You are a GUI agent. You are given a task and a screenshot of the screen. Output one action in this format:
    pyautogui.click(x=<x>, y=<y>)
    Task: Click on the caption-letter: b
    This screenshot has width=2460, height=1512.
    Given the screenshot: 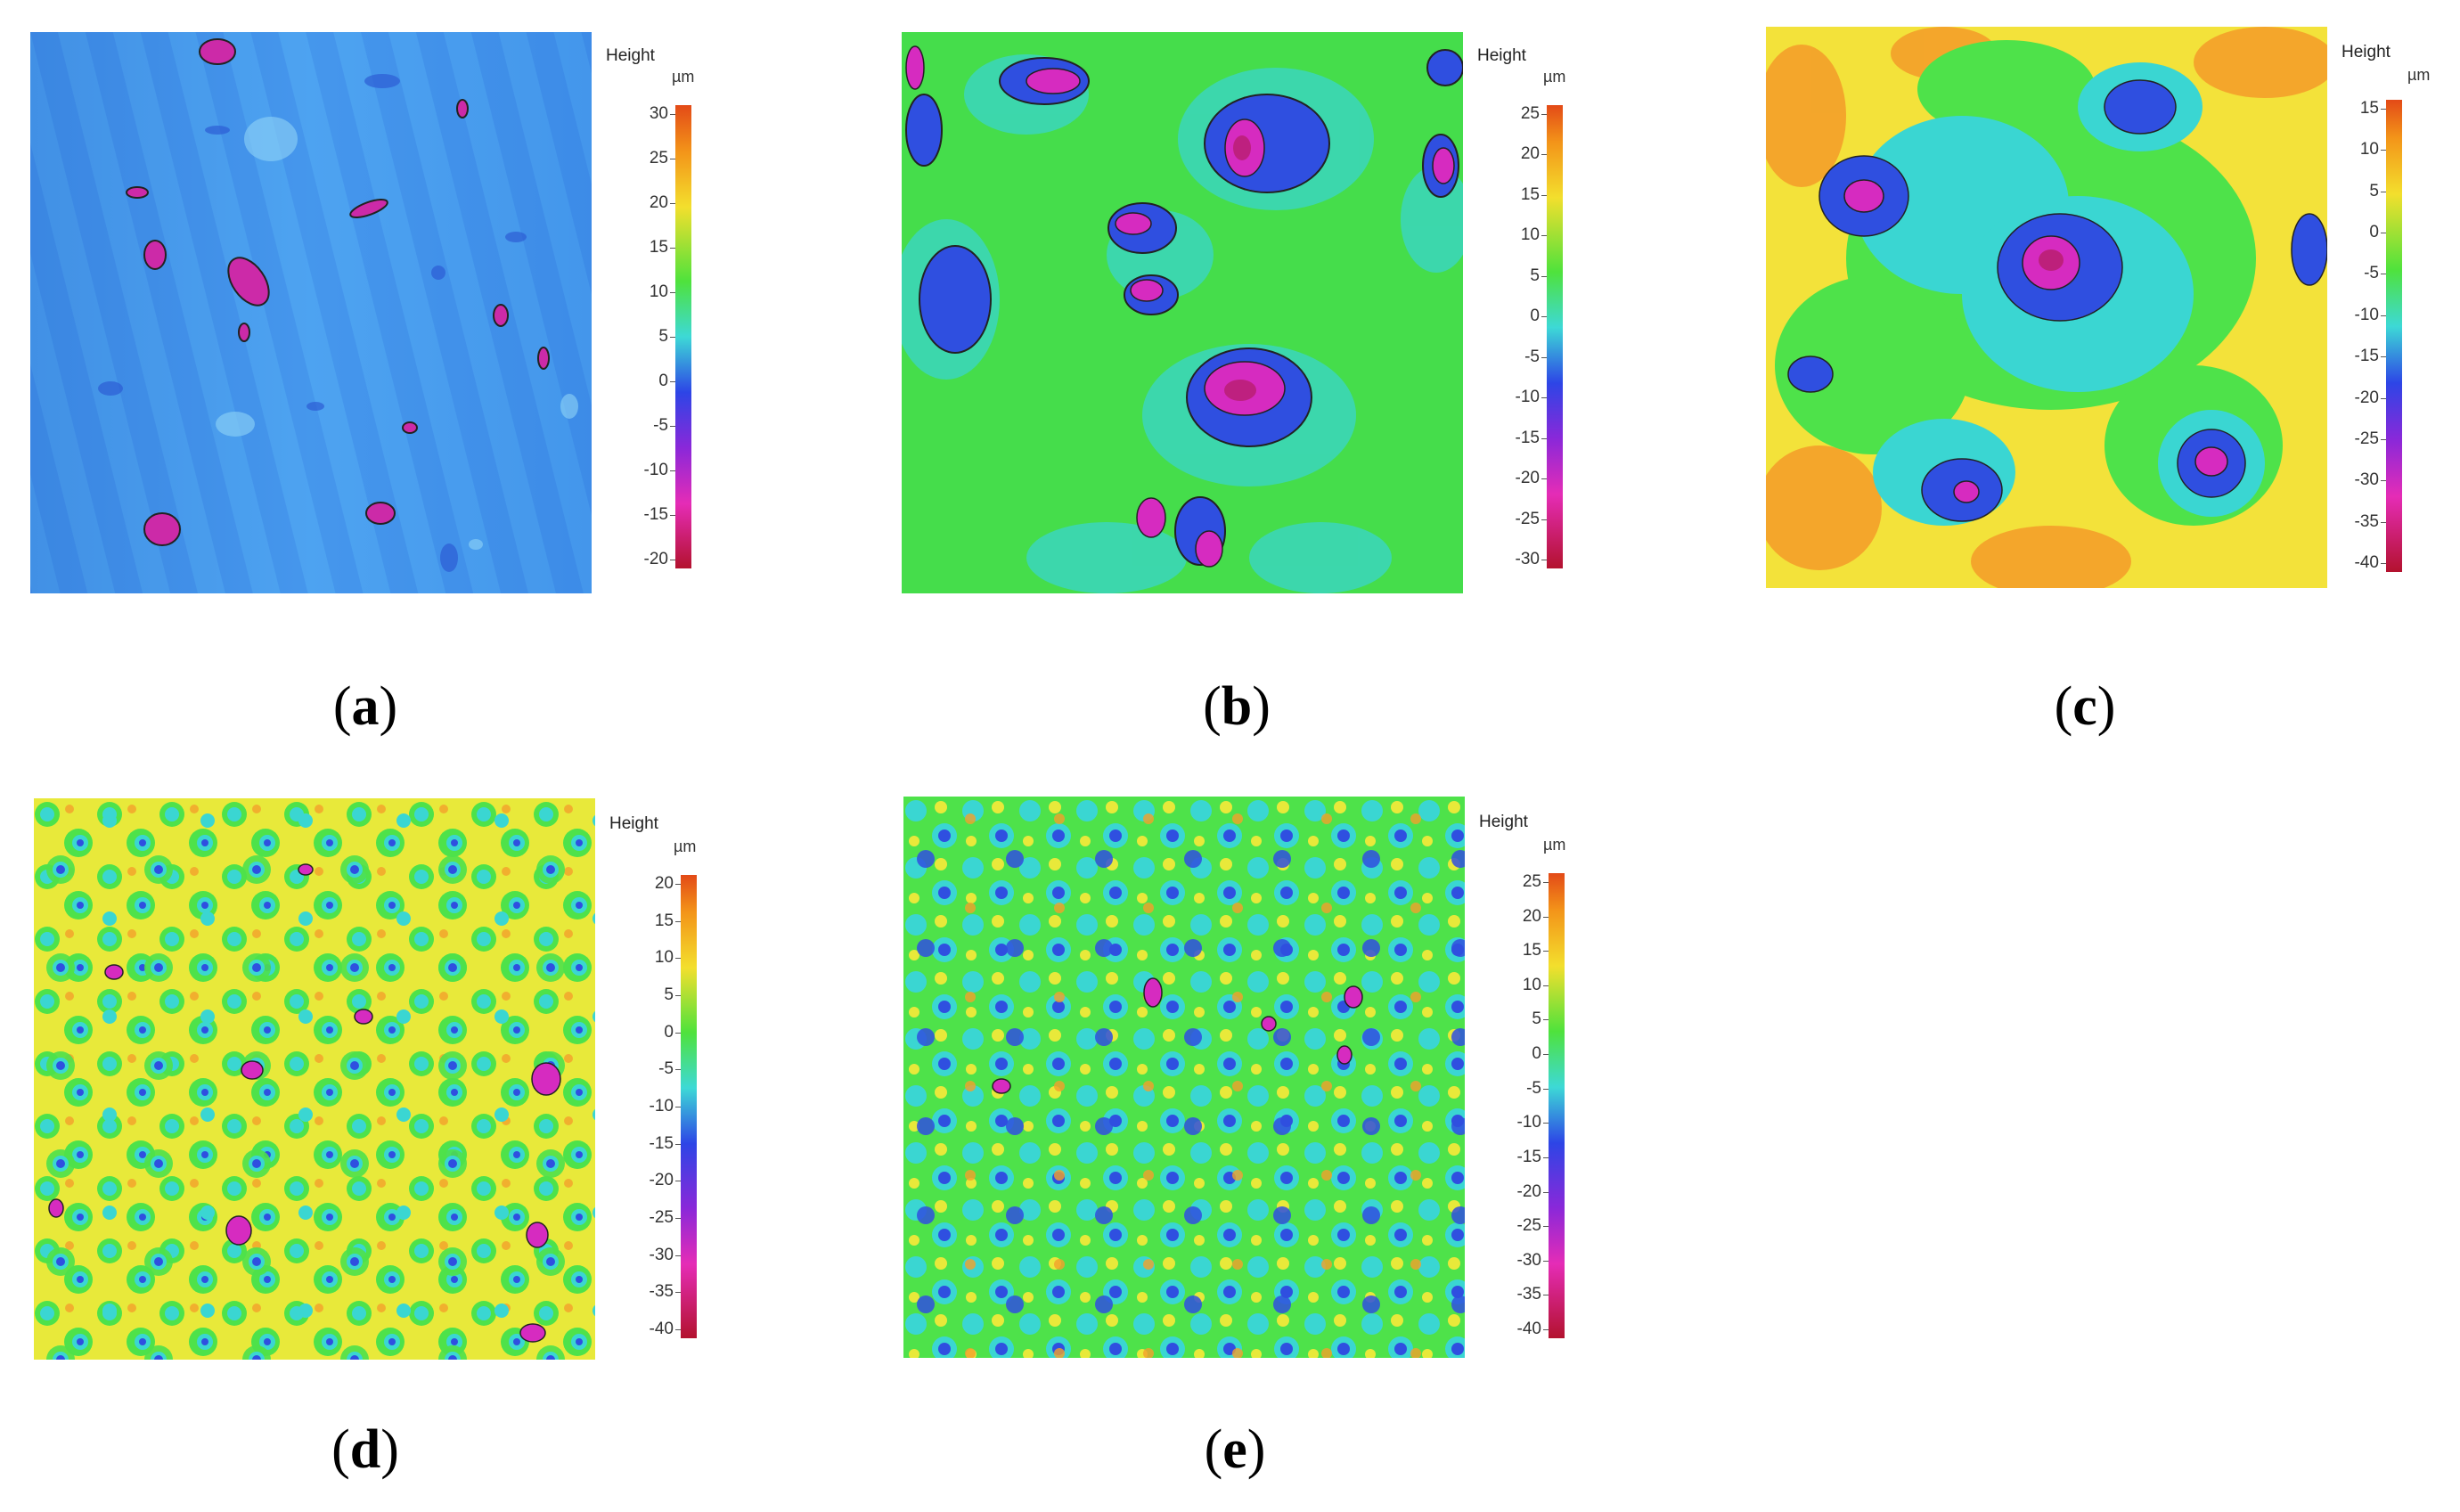 What is the action you would take?
    pyautogui.click(x=1237, y=706)
    